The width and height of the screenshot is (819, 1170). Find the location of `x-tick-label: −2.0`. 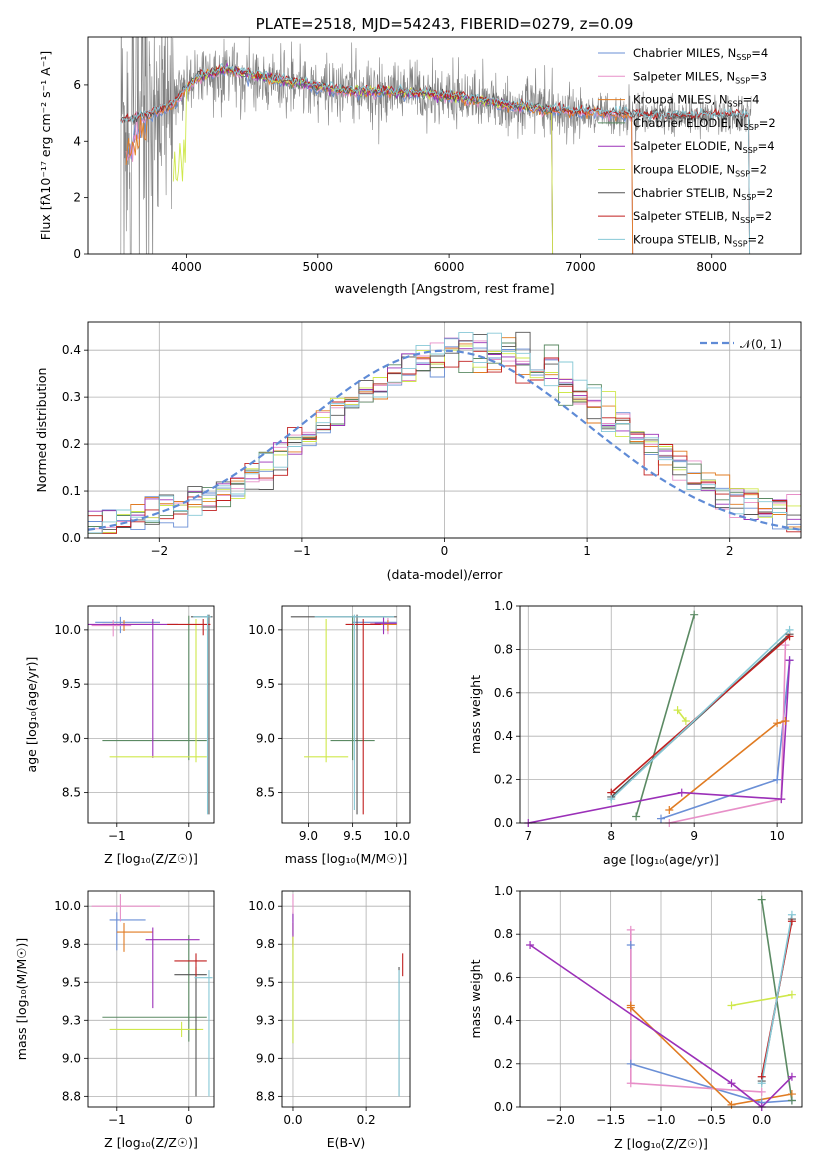

x-tick-label: −2.0 is located at coordinates (560, 1120).